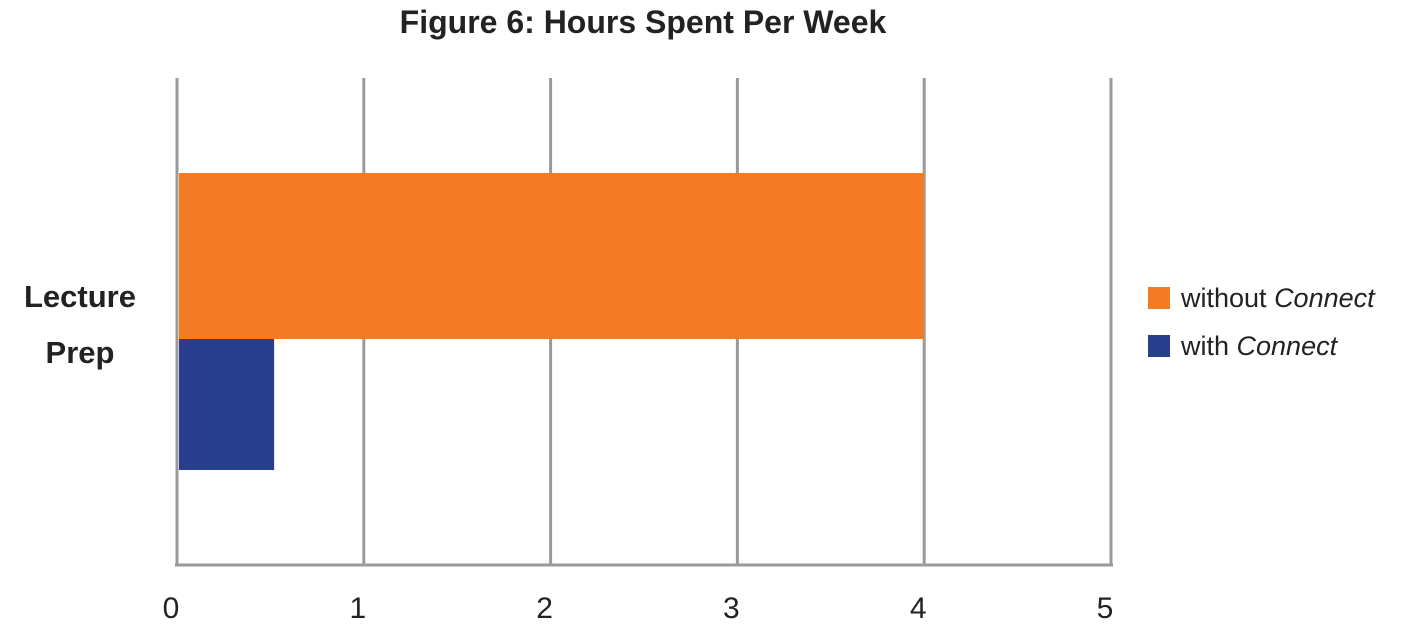  I want to click on category-labels: Lecture Prep, so click(80, 324).